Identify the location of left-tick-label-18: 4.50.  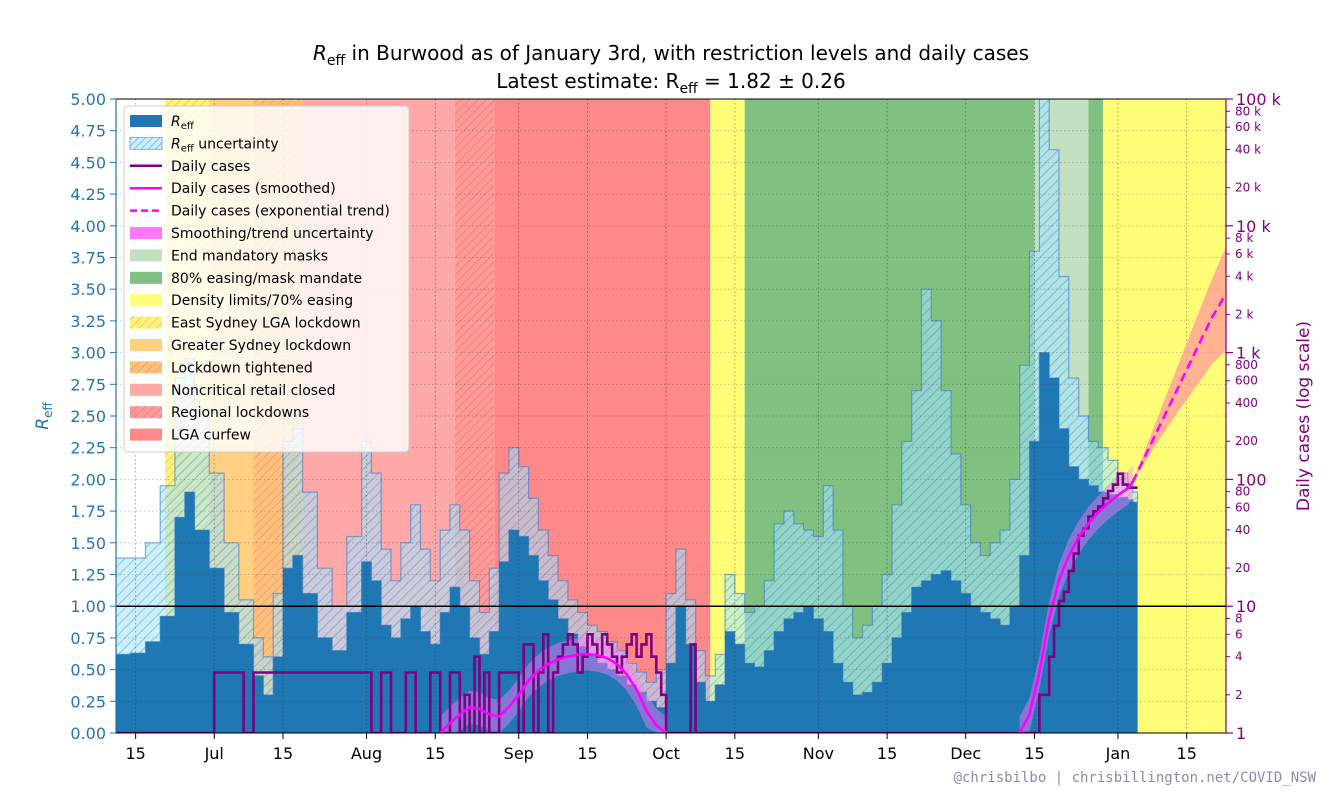
(88, 162).